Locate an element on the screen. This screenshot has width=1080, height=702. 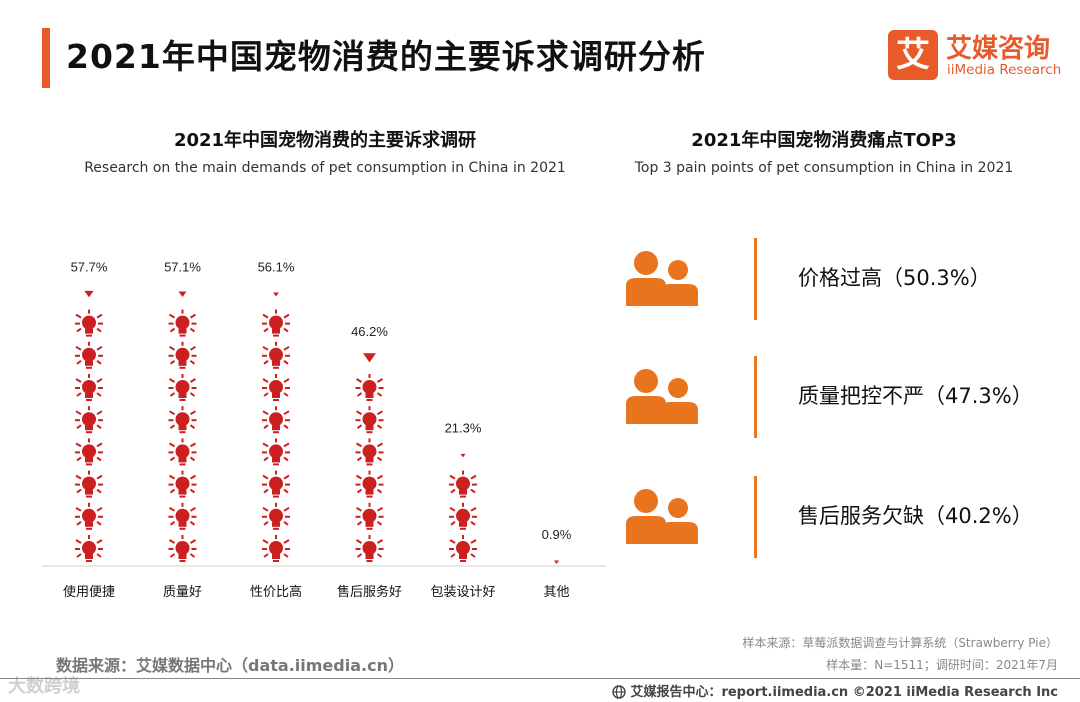
value-label: 57.7% is located at coordinates (89, 266).